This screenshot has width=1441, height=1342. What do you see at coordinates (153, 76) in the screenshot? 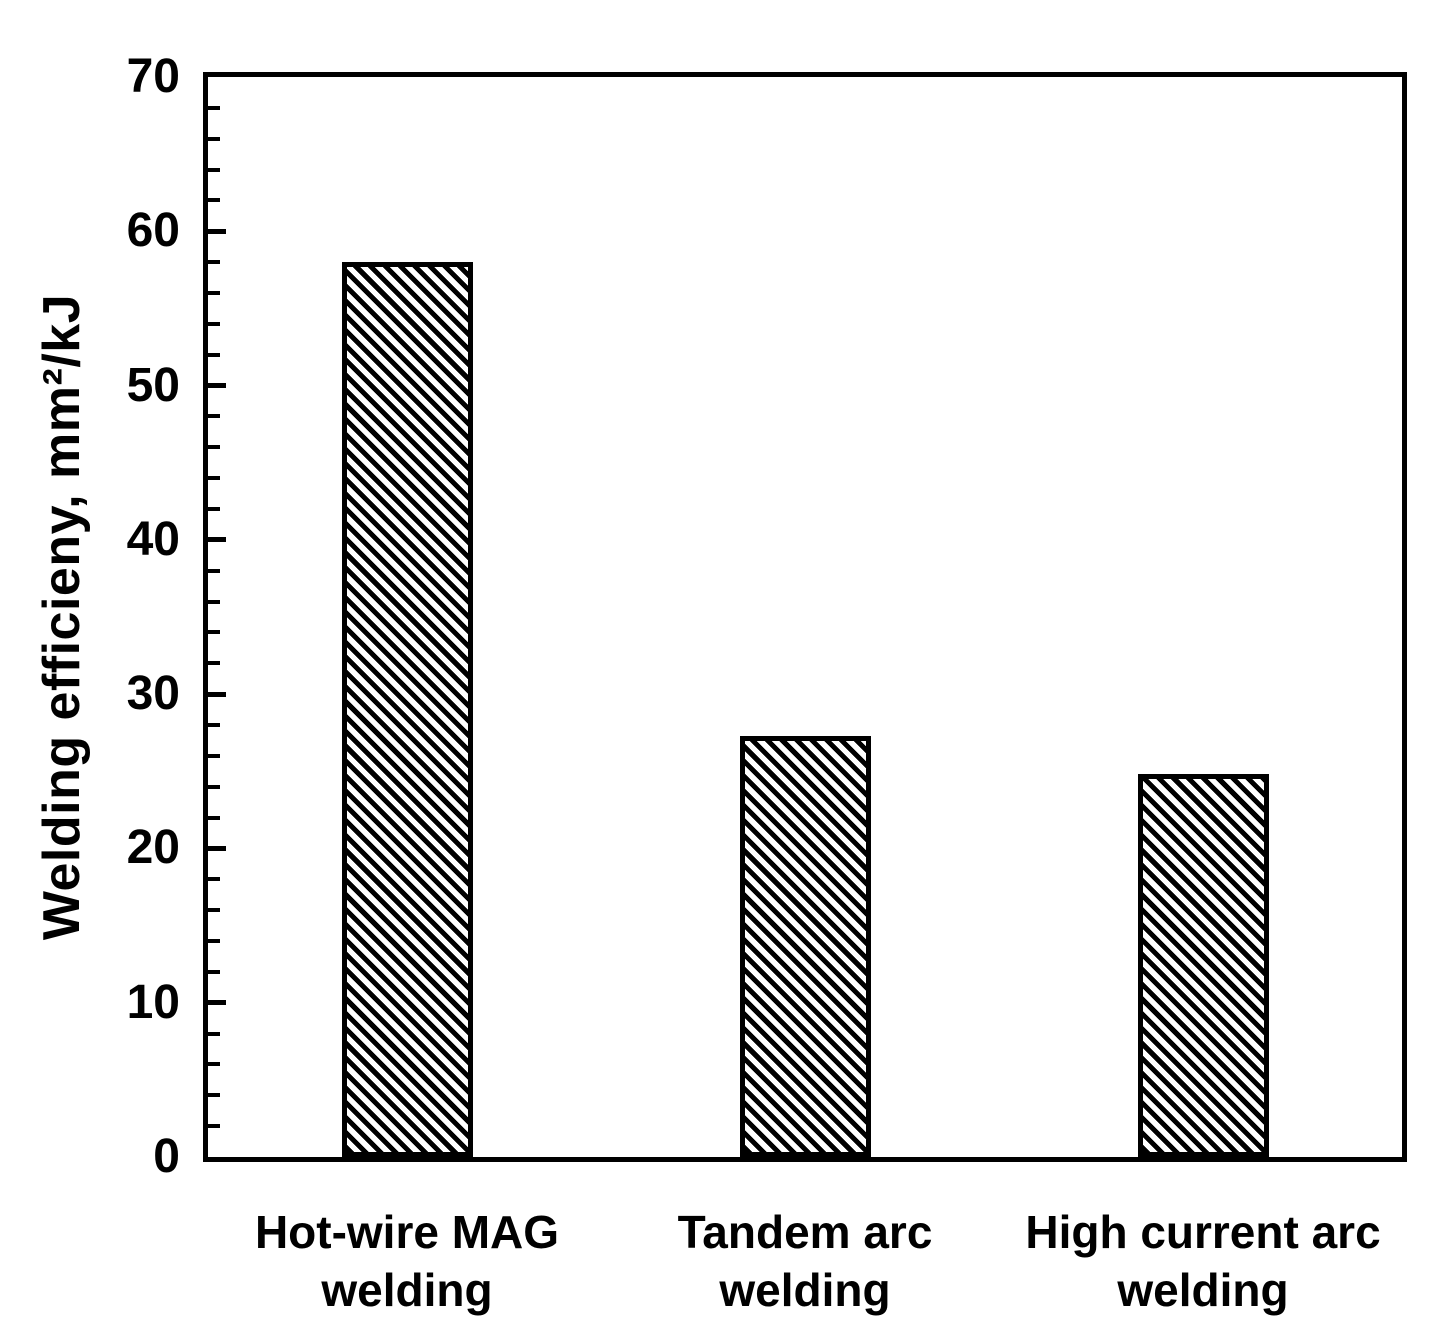
I see `y-tick-label: 70` at bounding box center [153, 76].